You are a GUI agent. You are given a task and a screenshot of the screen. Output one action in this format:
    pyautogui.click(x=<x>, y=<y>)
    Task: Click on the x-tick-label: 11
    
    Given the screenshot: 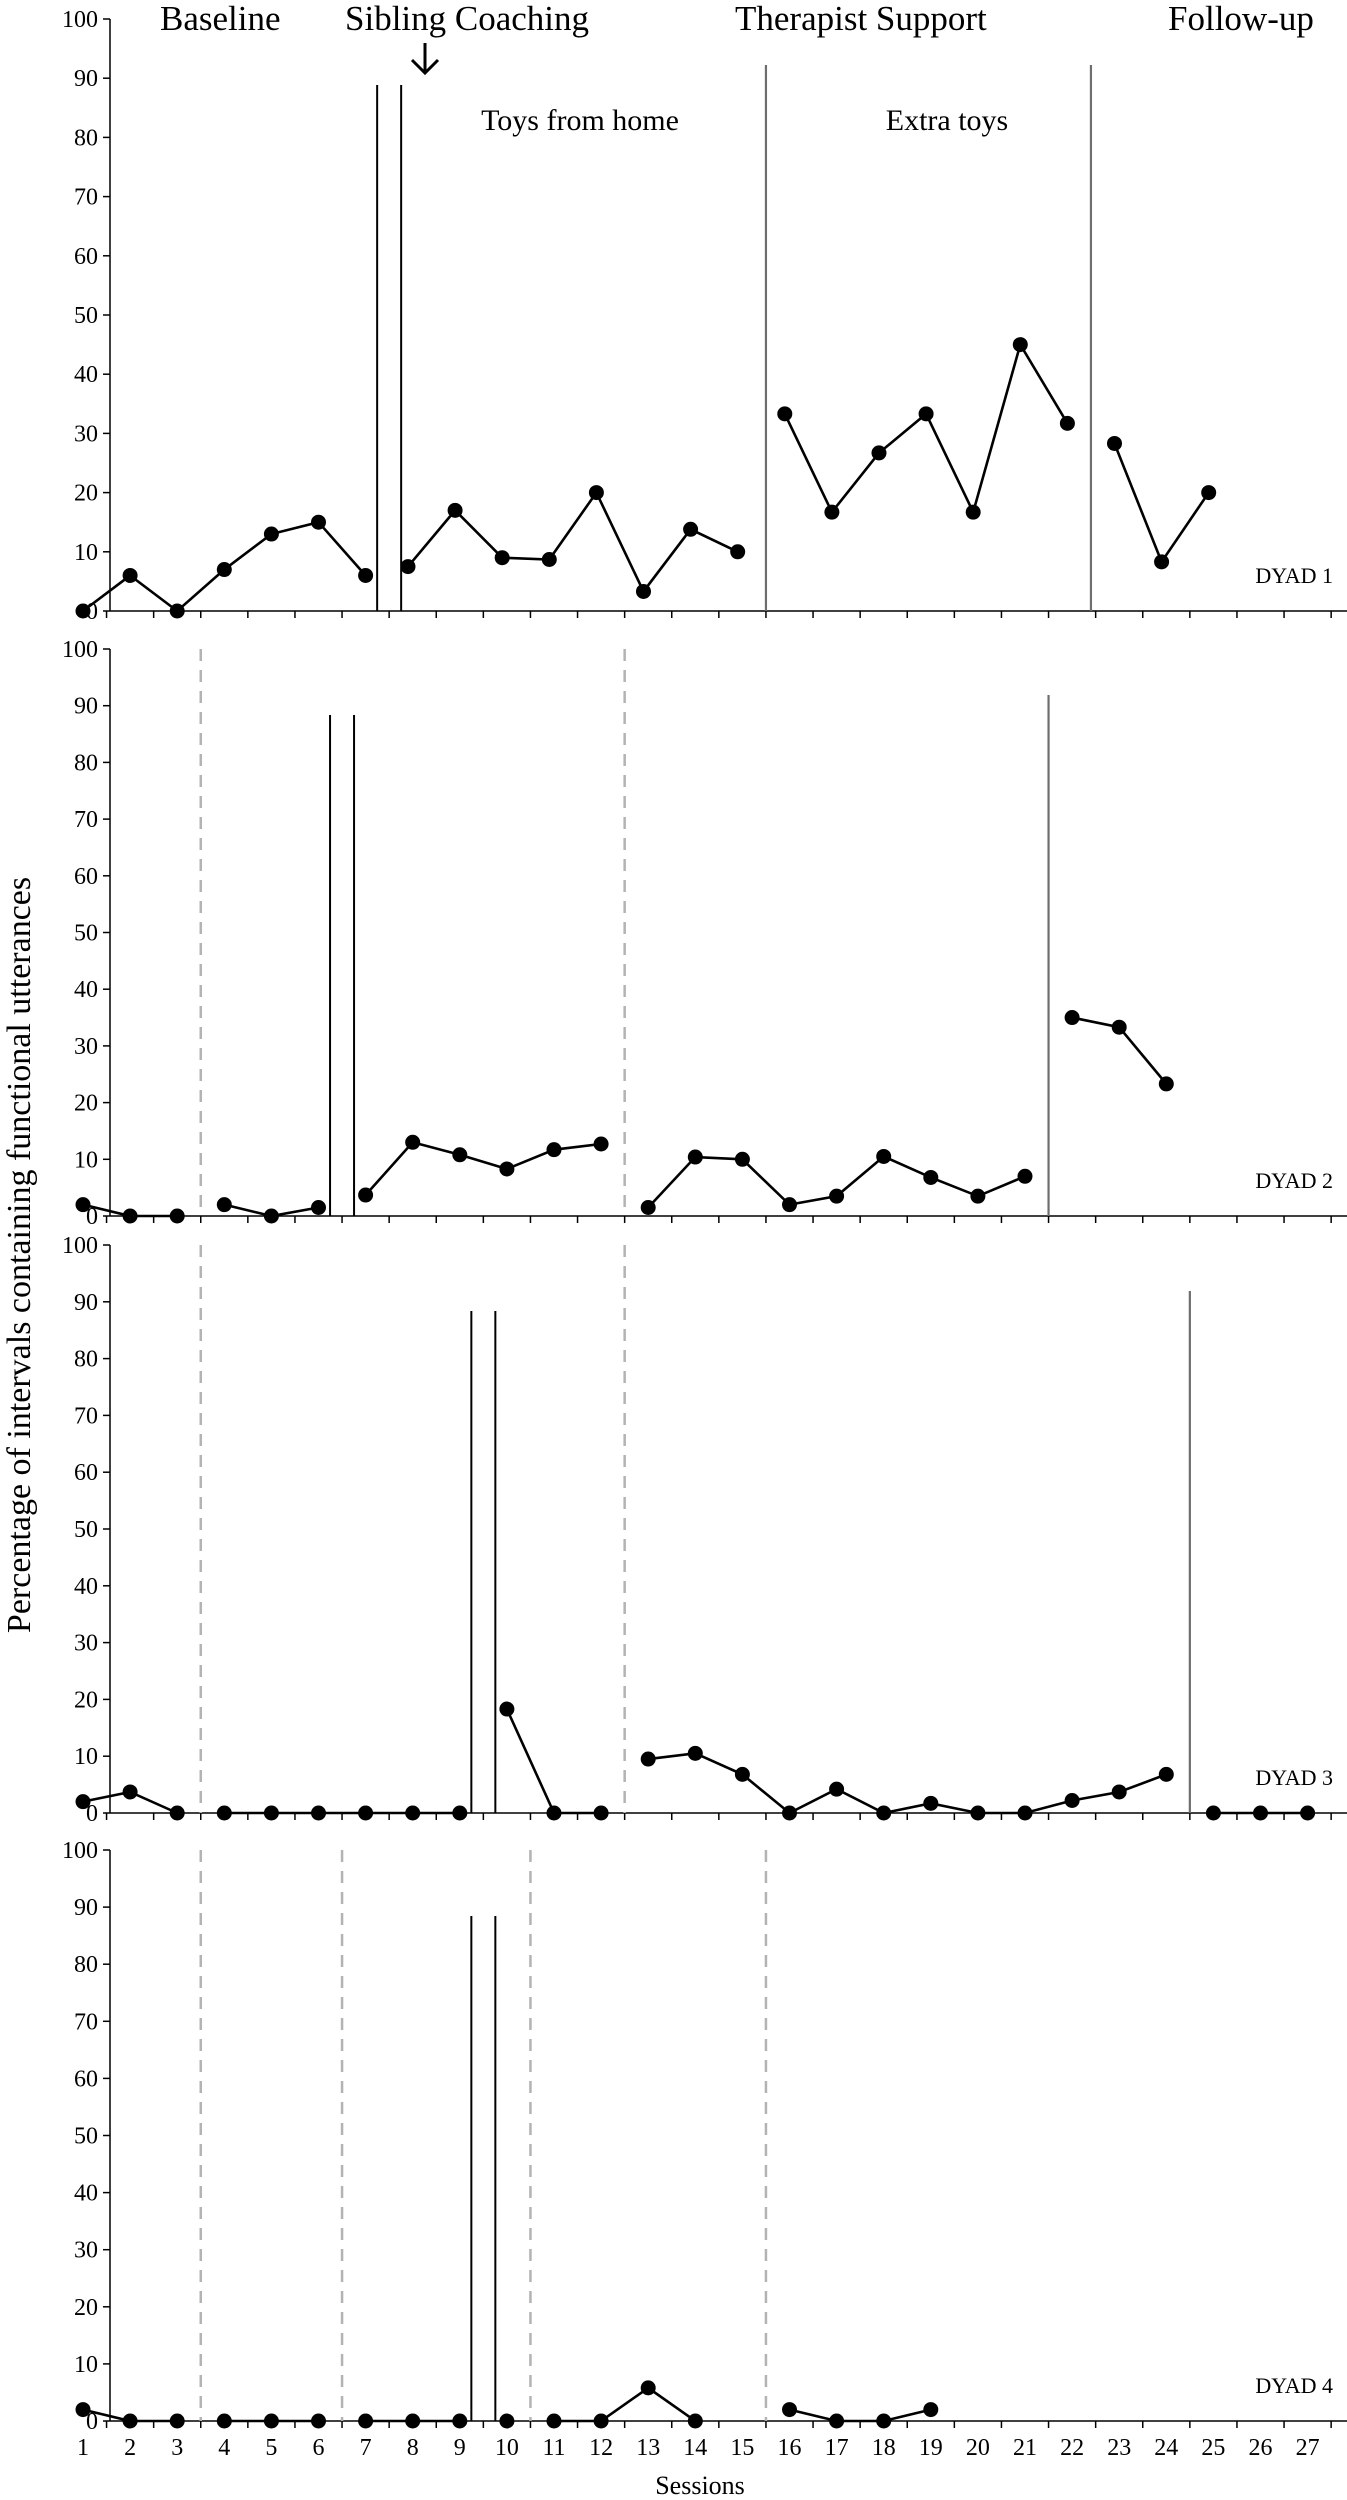 What is the action you would take?
    pyautogui.click(x=553, y=2448)
    